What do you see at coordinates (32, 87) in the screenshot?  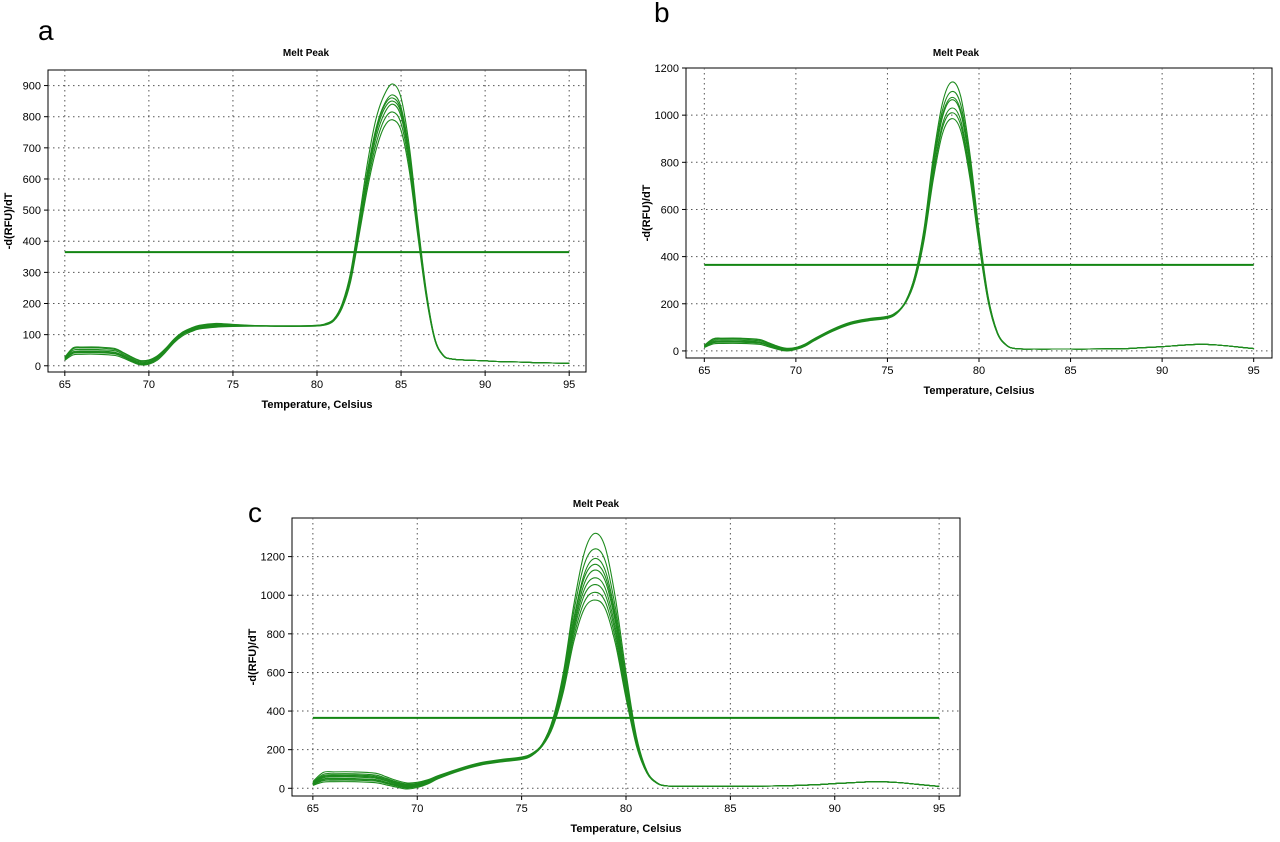 I see `y-tick-label: 900` at bounding box center [32, 87].